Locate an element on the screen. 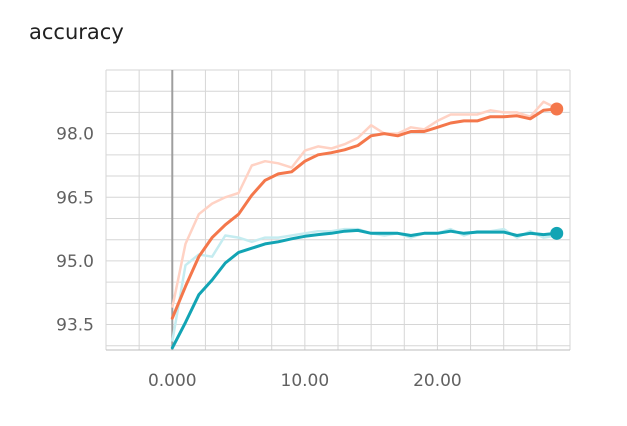 Image resolution: width=627 pixels, height=426 pixels. series-2-endpoint is located at coordinates (557, 233).